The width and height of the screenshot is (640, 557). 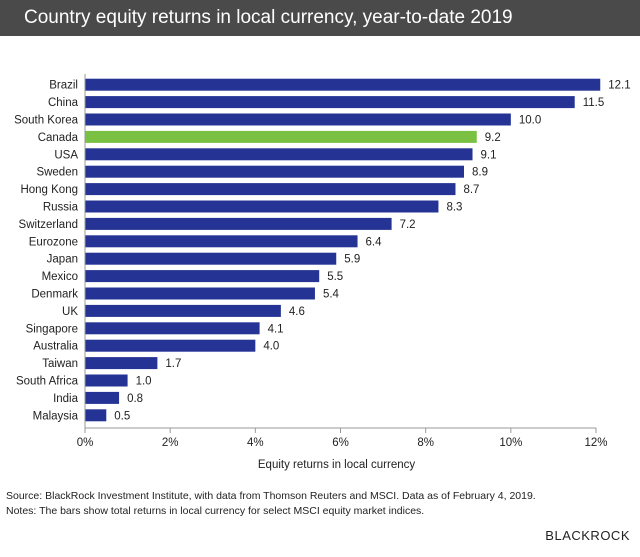 I want to click on category-label-denmark: Denmark, so click(x=54, y=295).